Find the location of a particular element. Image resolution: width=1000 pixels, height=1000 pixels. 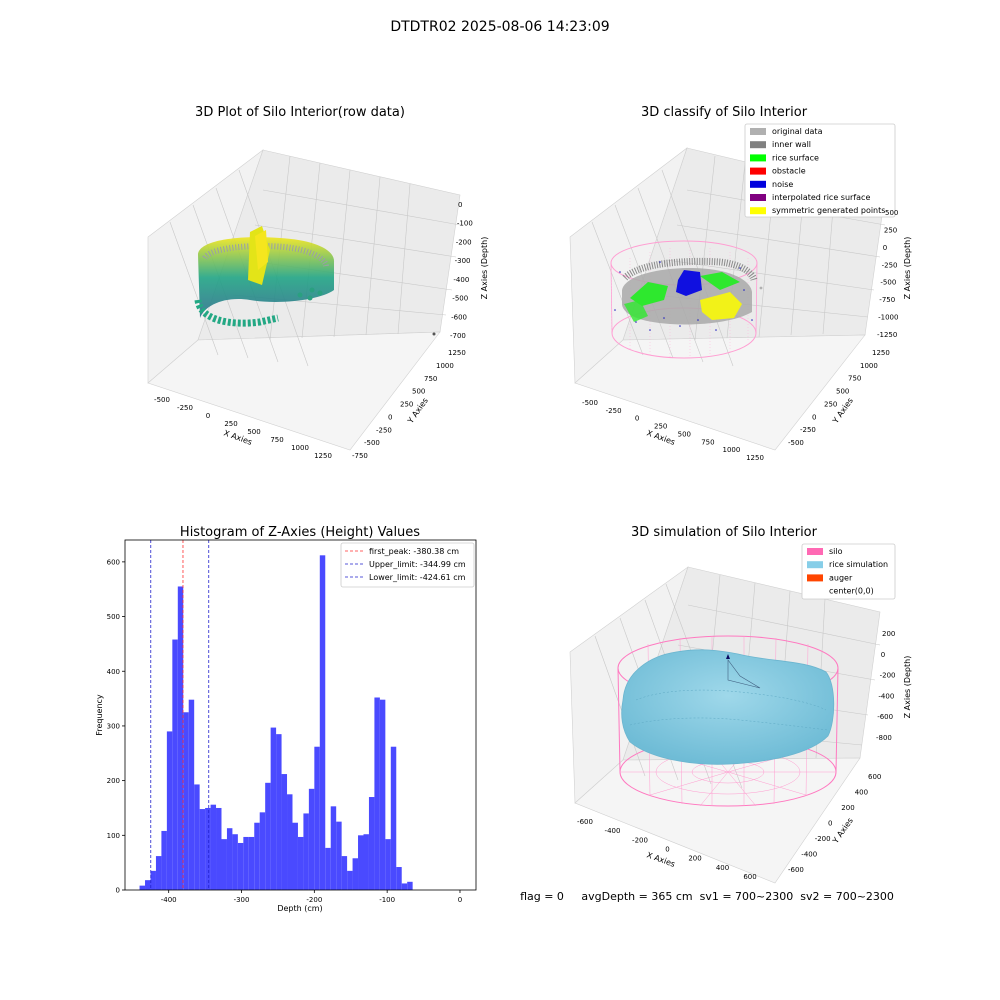

classify-legend-box is located at coordinates (820, 170).